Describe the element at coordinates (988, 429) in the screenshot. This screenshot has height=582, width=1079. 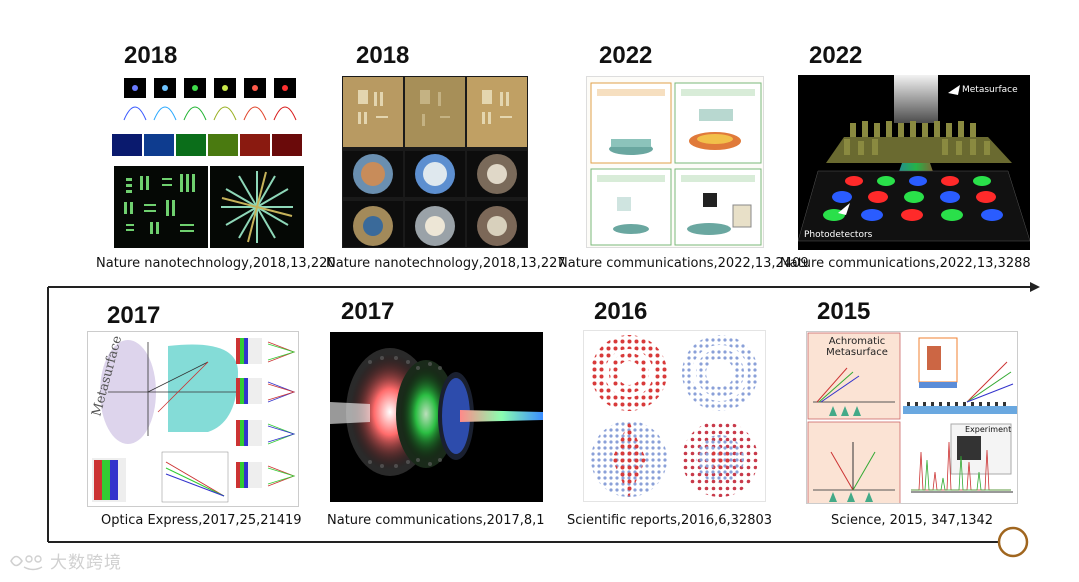
I see `experiment-label: Experiment` at that location.